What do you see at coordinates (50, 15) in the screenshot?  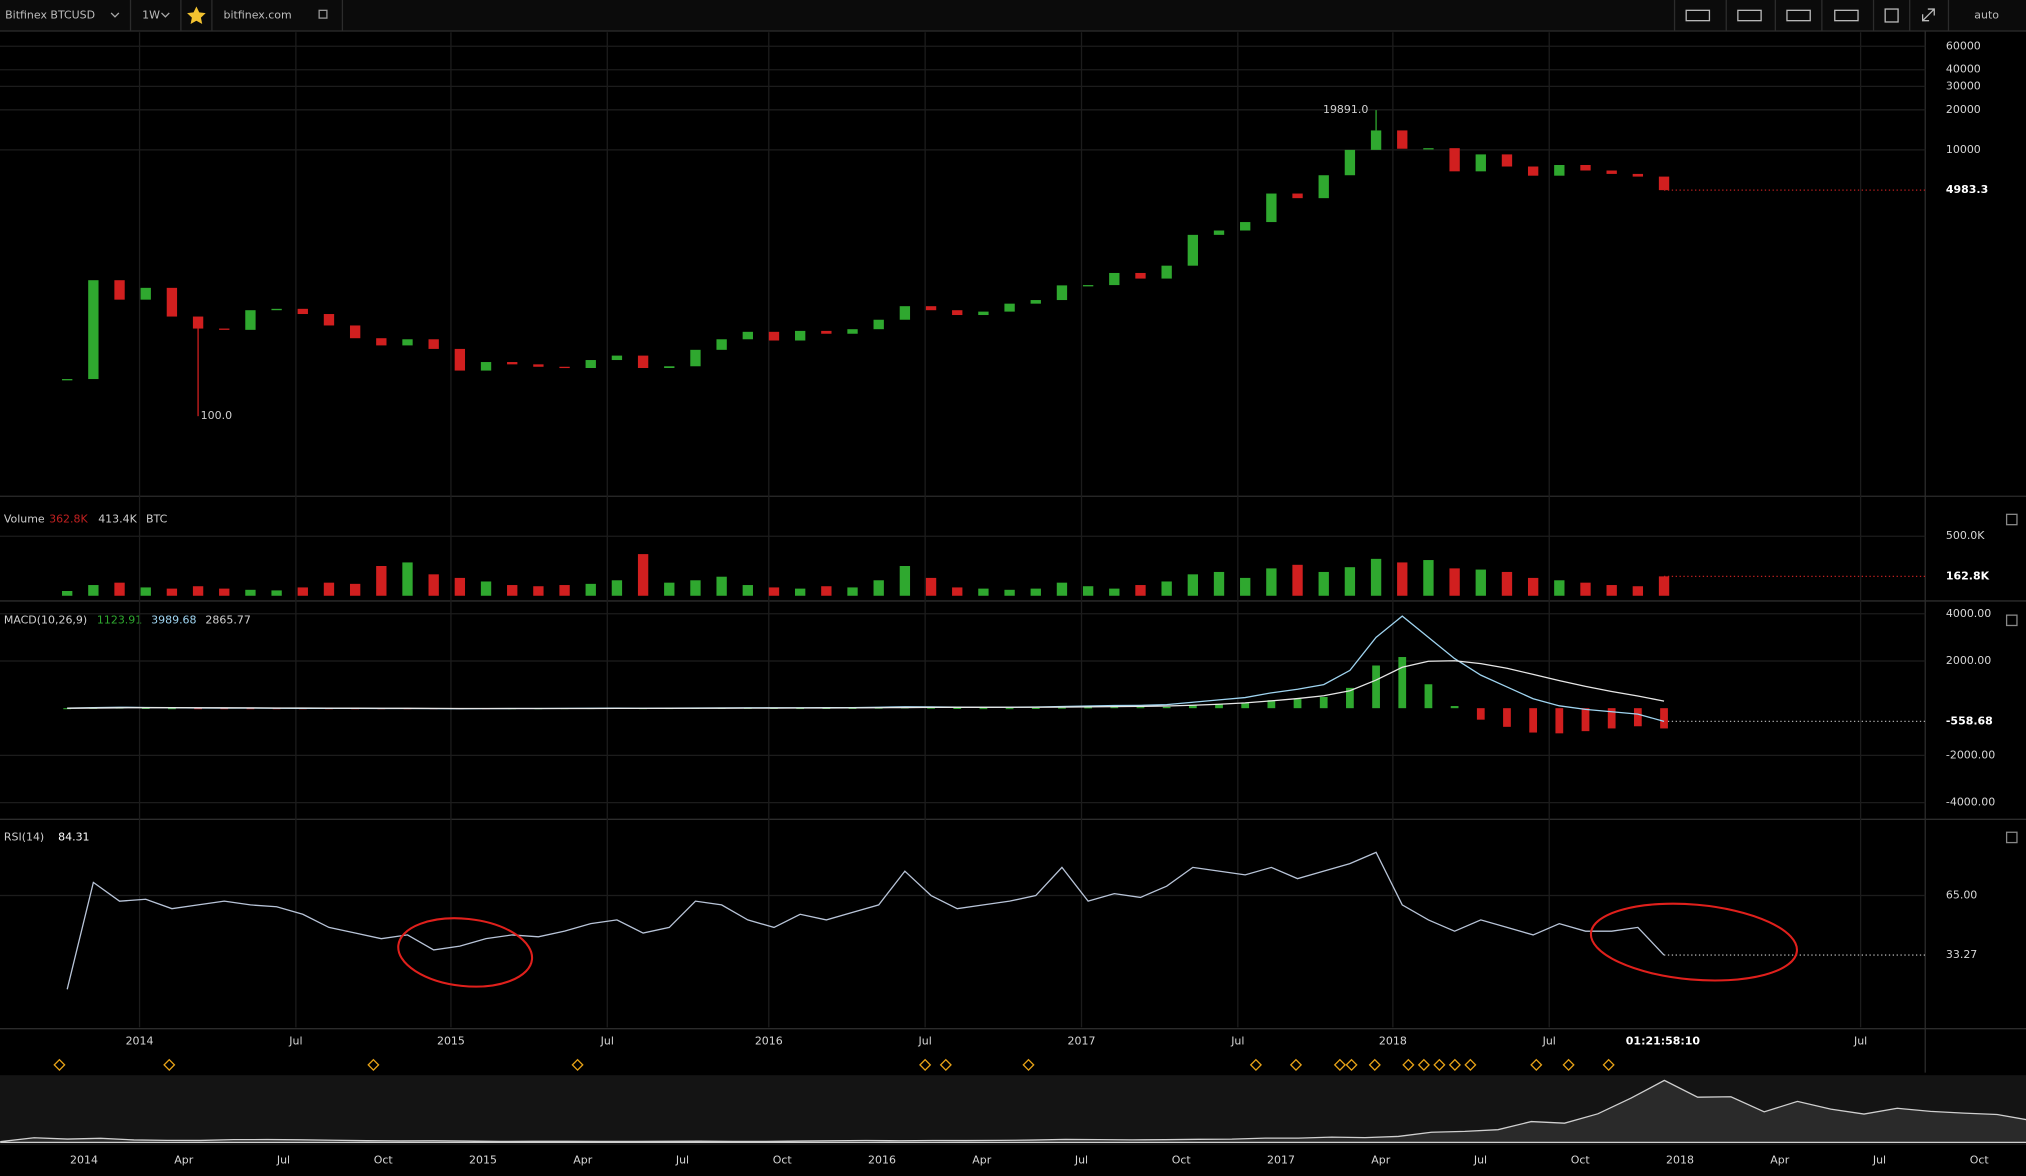 I see `symbol-button: Bitfinex BTCUSD` at bounding box center [50, 15].